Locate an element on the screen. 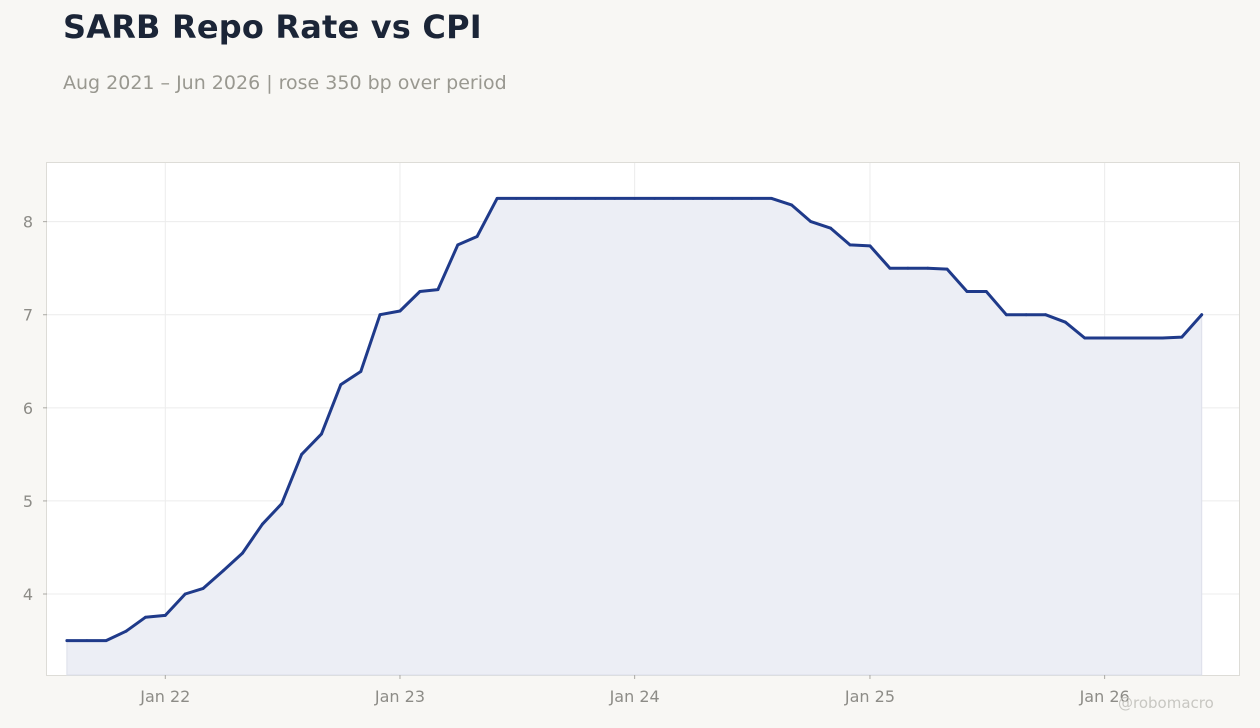 This screenshot has width=1260, height=728. y-tick-label: 6 is located at coordinates (28, 408).